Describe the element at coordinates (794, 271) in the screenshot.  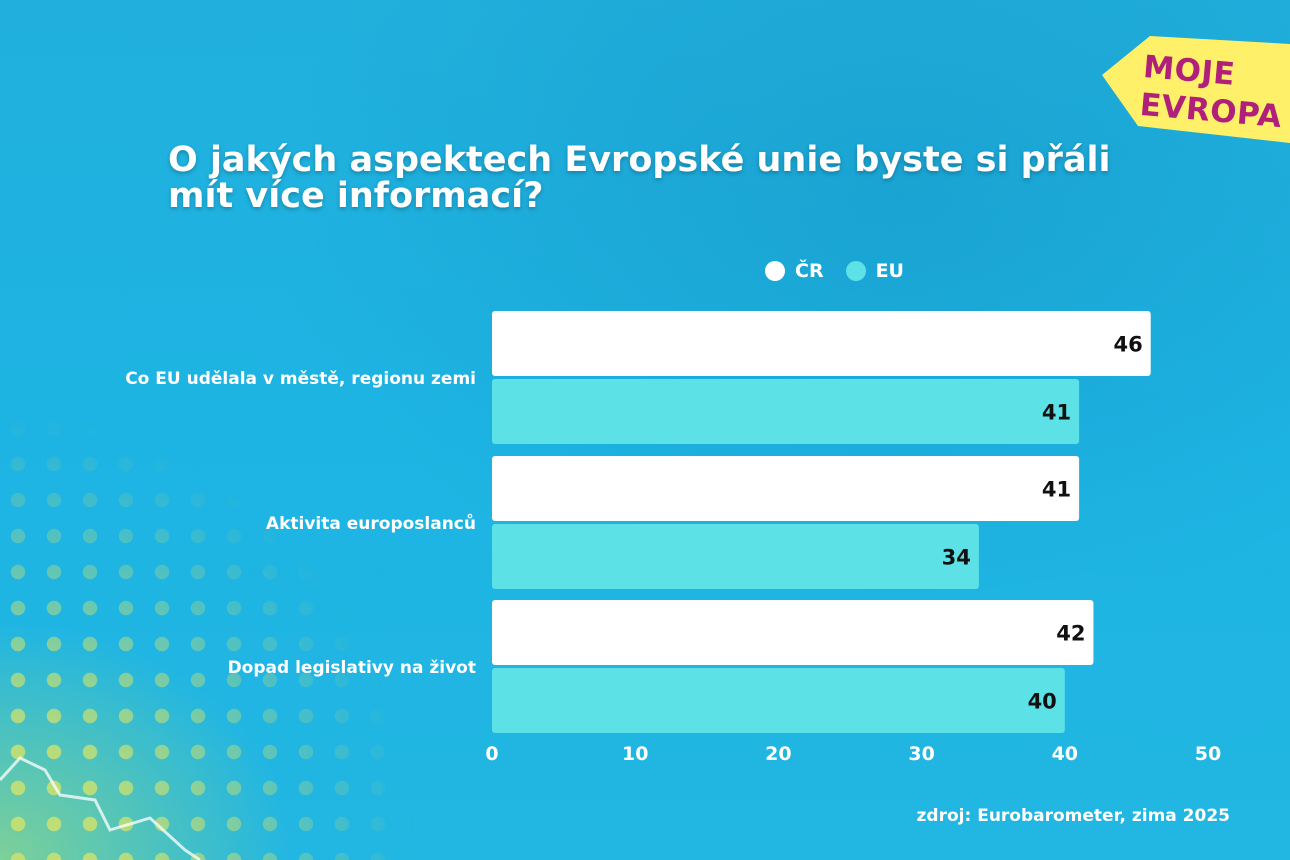
I see `legend-item-cr: ČR` at that location.